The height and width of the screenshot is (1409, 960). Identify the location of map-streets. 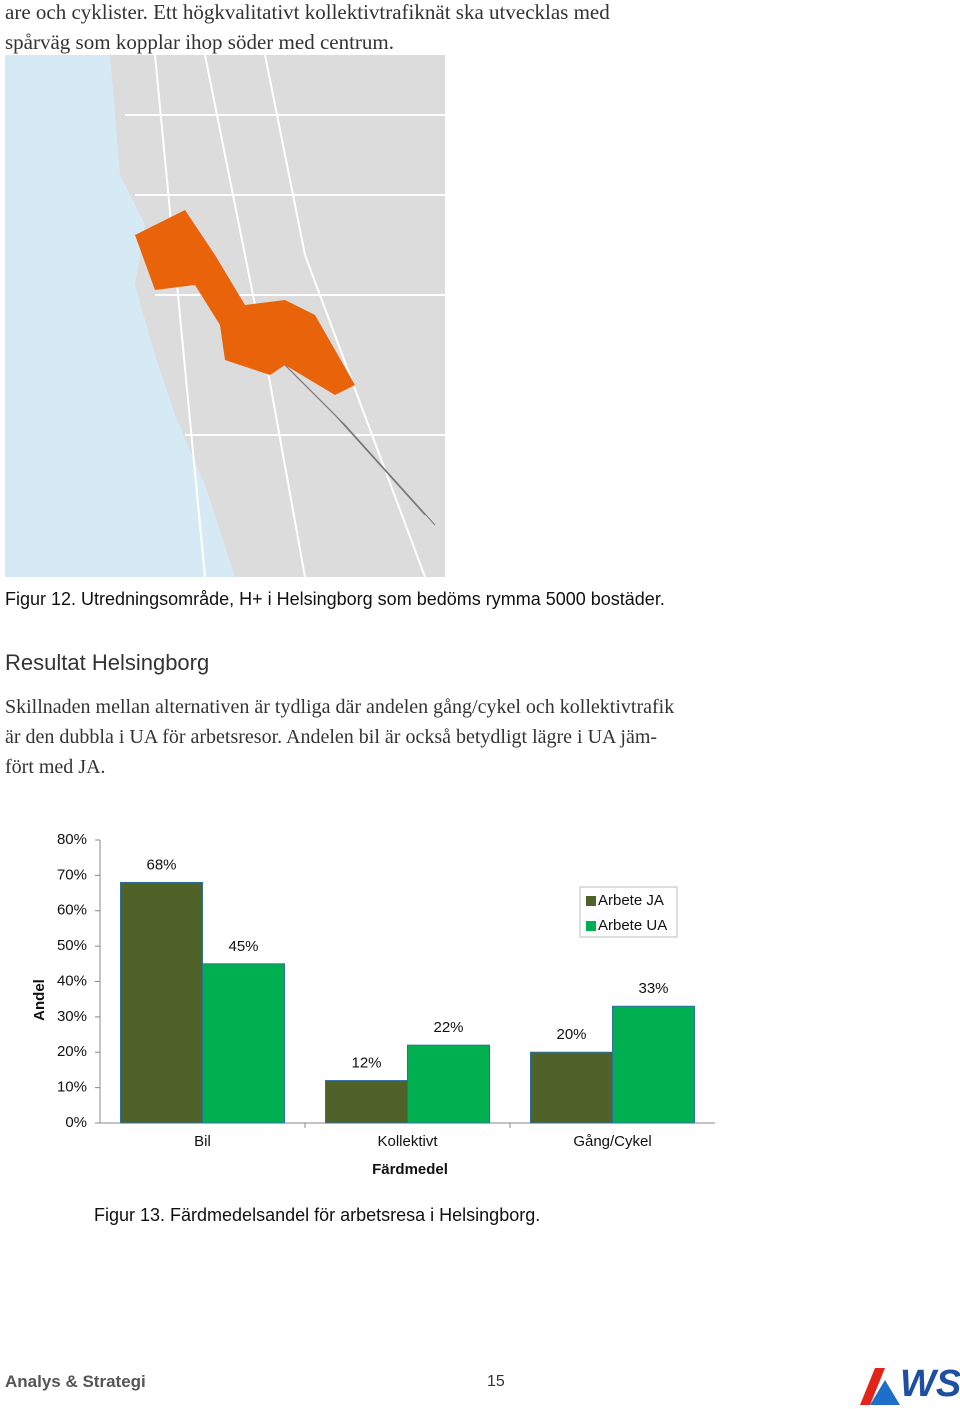
(285, 316).